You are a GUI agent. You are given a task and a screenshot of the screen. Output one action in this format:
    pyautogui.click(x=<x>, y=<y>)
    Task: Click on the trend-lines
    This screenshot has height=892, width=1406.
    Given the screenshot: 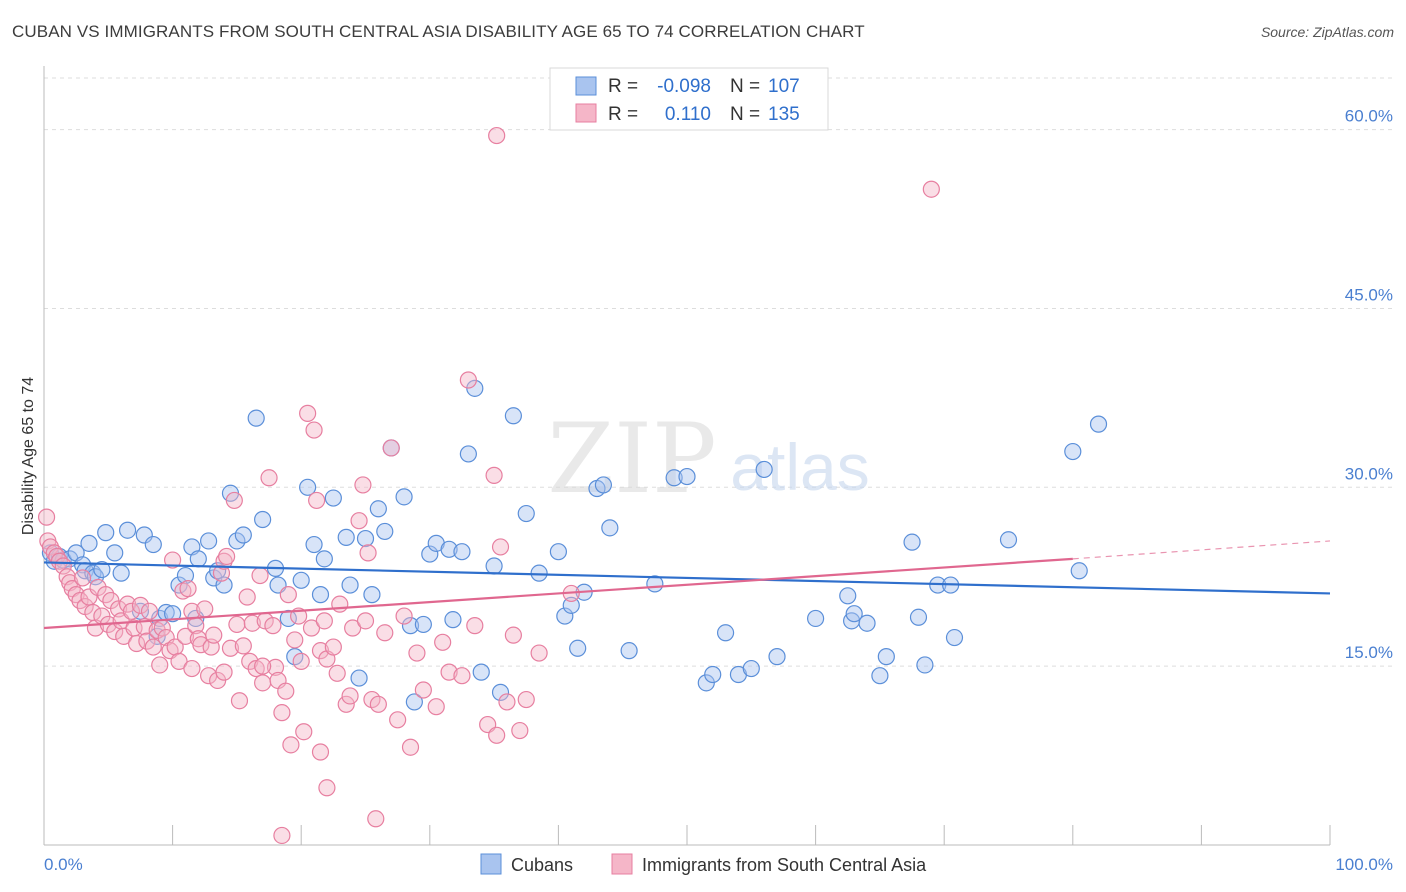 What is the action you would take?
    pyautogui.click(x=687, y=585)
    